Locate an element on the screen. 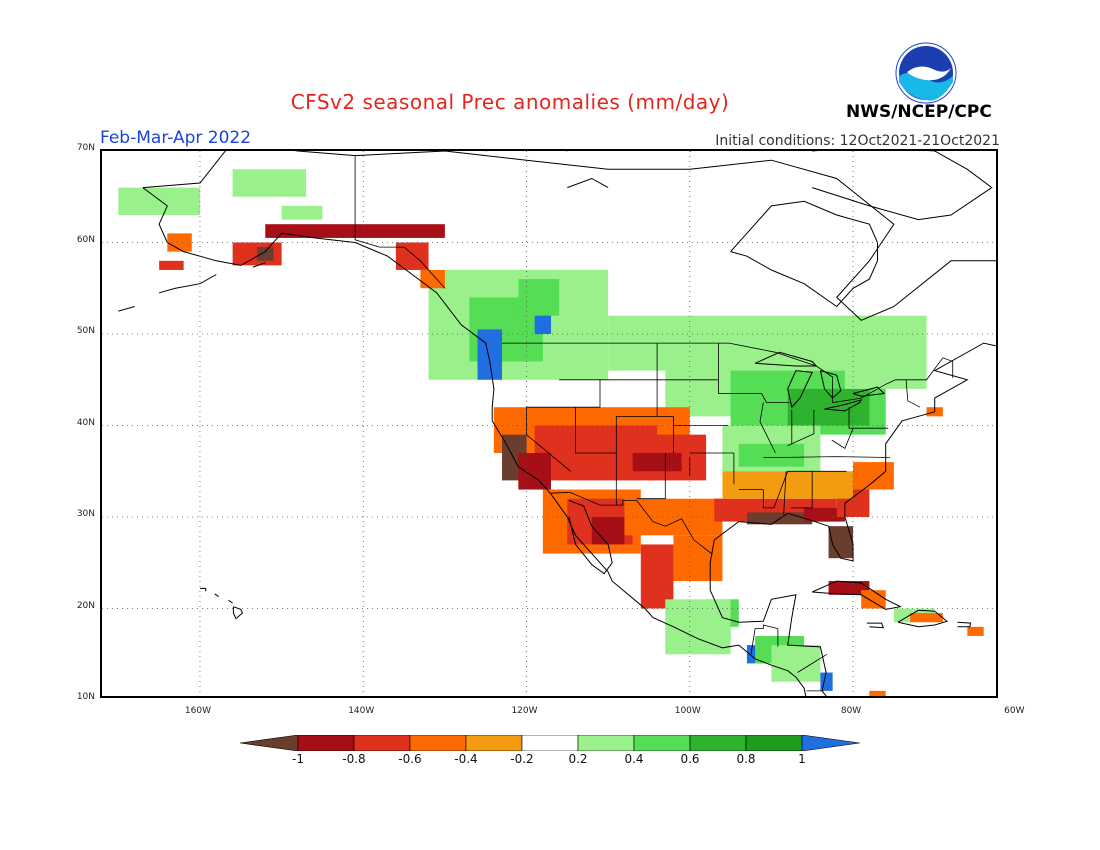 The width and height of the screenshot is (1100, 850). noaa-logo is located at coordinates (926, 73).